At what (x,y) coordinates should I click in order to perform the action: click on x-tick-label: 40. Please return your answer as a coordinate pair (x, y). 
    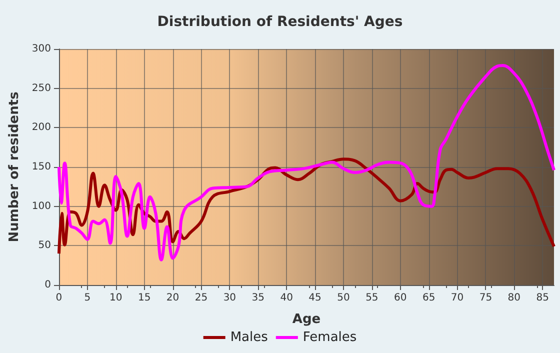
    Looking at the image, I should click on (286, 298).